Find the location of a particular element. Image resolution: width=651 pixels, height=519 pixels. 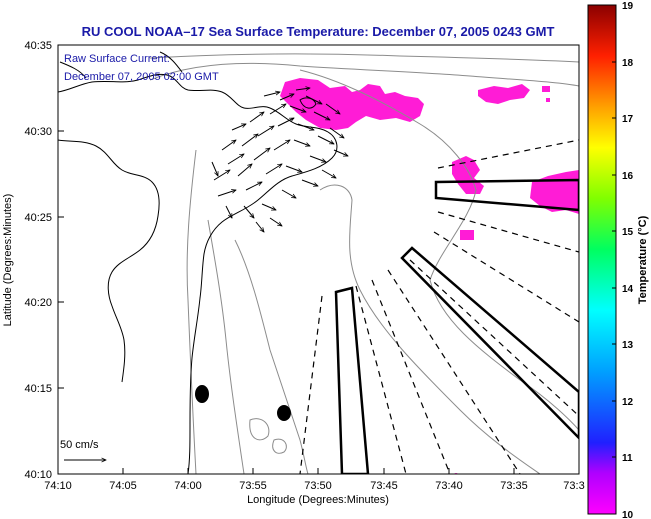

scale-label: 50 cm/s is located at coordinates (79, 445).